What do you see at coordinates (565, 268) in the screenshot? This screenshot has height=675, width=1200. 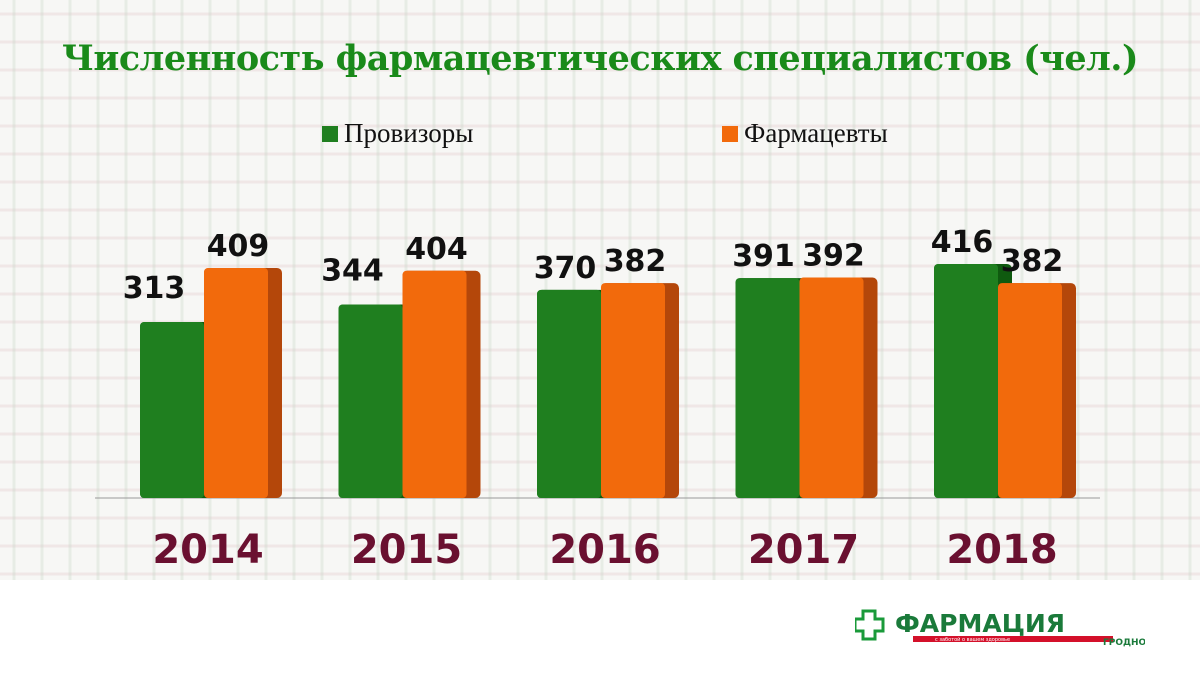 I see `data-label: 370` at bounding box center [565, 268].